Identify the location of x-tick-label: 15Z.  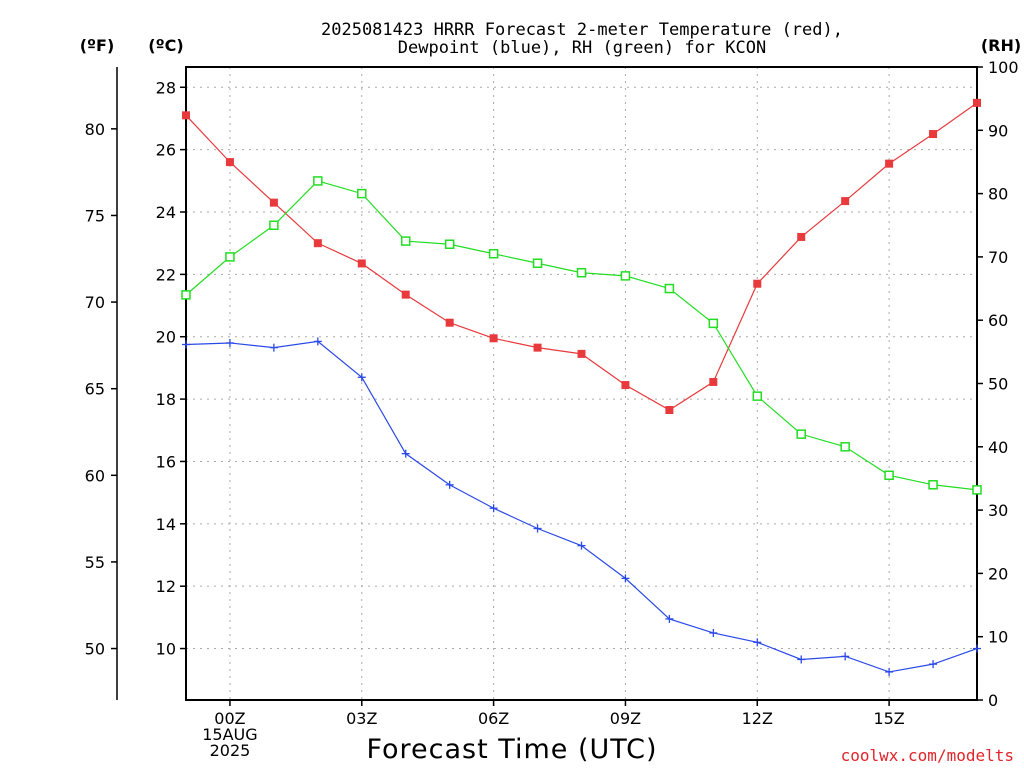
(888, 718).